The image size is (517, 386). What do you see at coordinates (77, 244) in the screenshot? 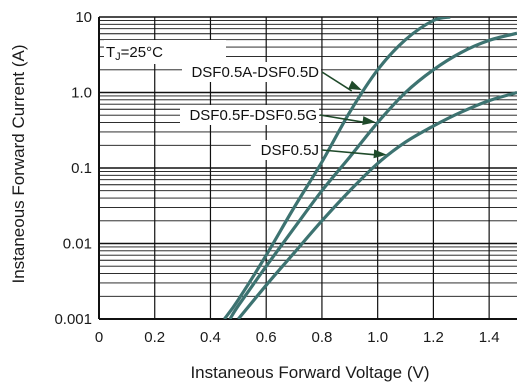
I see `y-tick-label: 0.01` at bounding box center [77, 244].